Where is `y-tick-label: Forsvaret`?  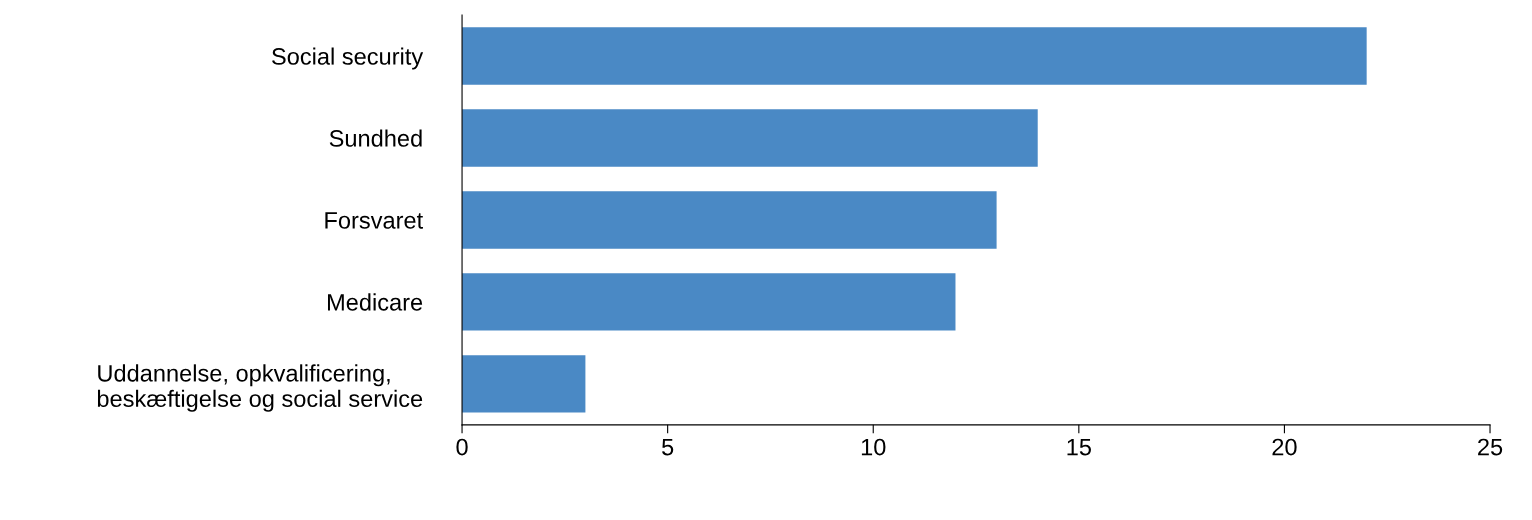 y-tick-label: Forsvaret is located at coordinates (374, 220).